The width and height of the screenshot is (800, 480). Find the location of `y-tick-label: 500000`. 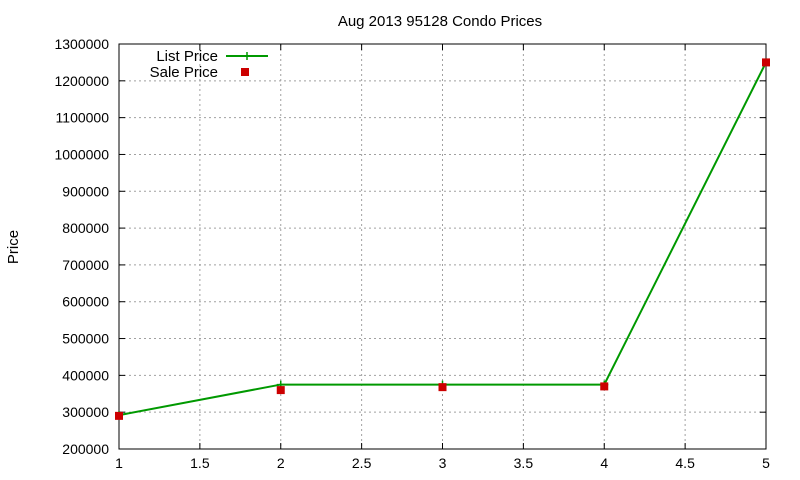

y-tick-label: 500000 is located at coordinates (85, 339).